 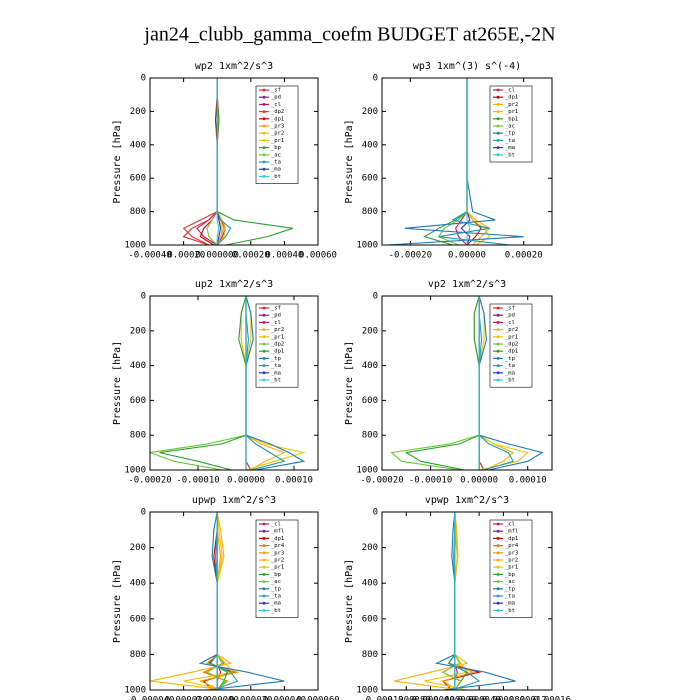 What do you see at coordinates (467, 500) in the screenshot?
I see `panel-title: vpwp 1xm^2/s^3` at bounding box center [467, 500].